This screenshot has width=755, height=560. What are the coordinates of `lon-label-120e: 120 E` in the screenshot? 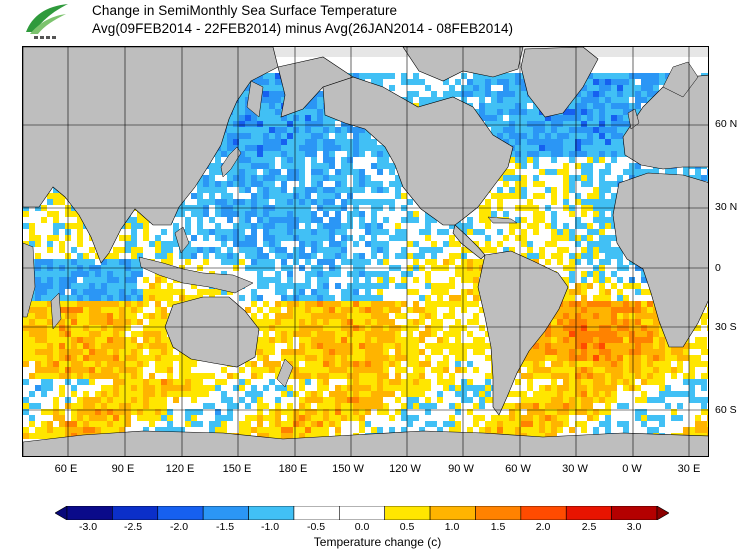 It's located at (180, 469).